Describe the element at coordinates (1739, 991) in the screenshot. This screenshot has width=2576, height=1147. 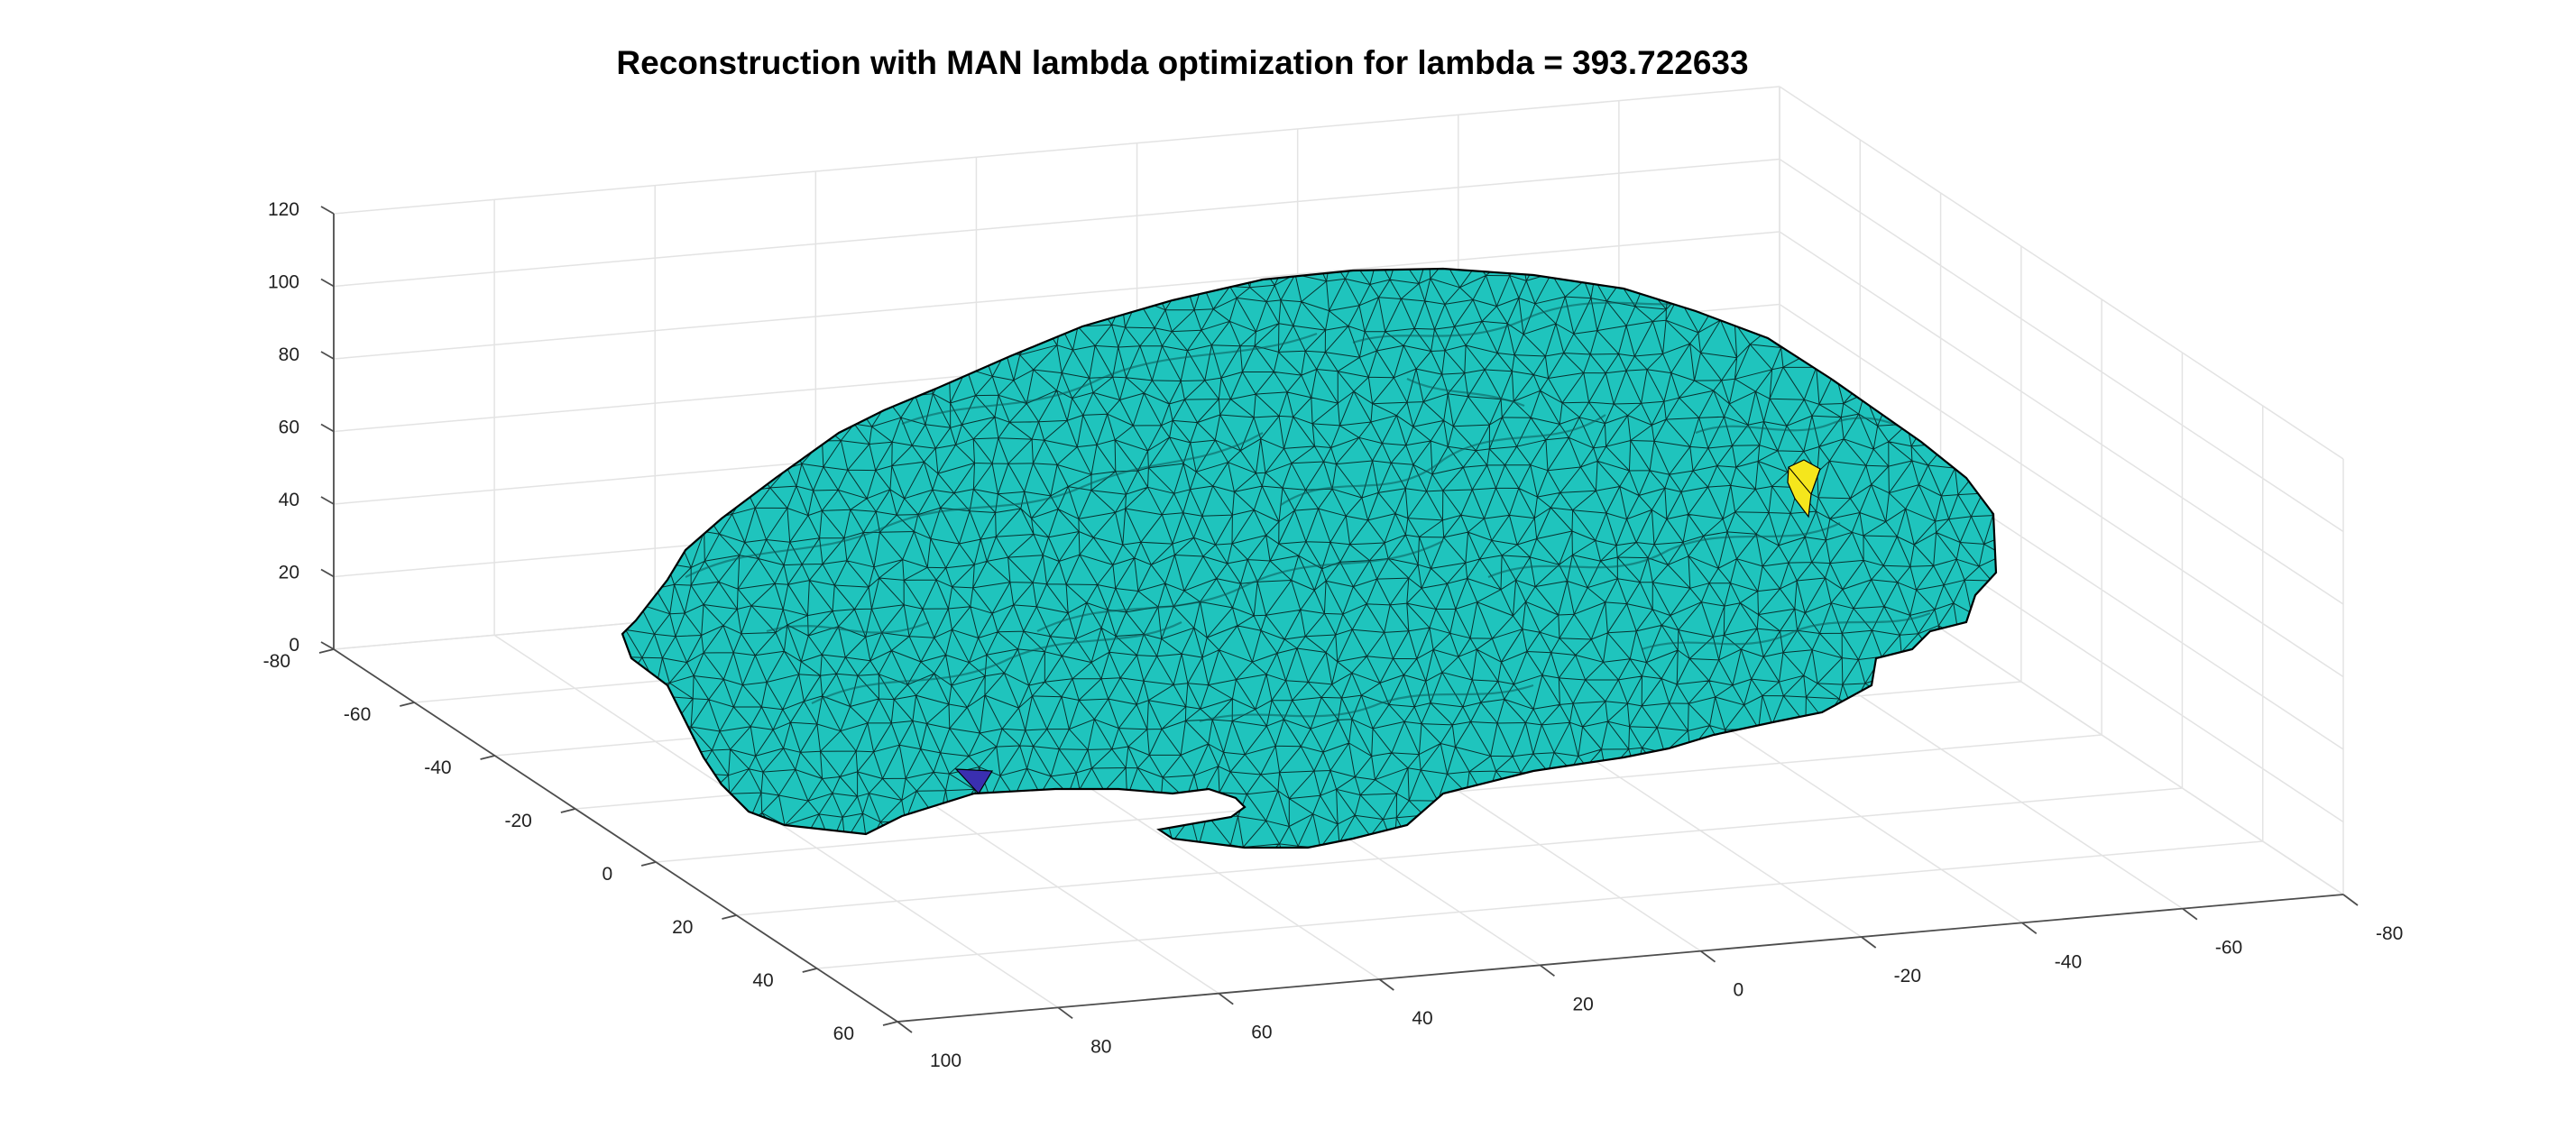
I see `x-tick-label: 0` at that location.